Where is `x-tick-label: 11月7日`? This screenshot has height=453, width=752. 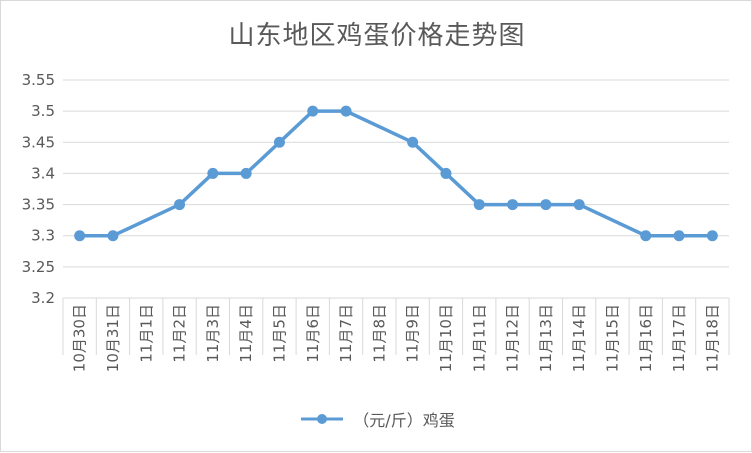 x-tick-label: 11月7日 is located at coordinates (346, 333).